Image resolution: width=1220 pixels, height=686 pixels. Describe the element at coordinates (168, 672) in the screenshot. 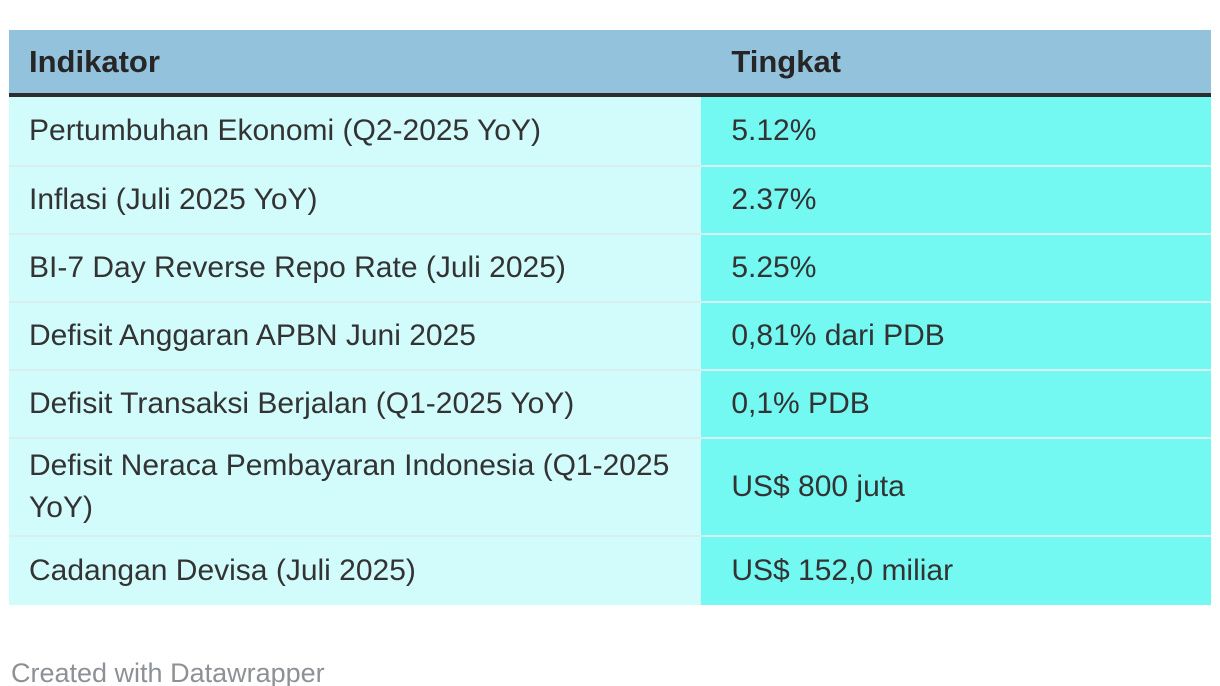

I see `datawrapper-credit-link: Created with Datawrapper` at that location.